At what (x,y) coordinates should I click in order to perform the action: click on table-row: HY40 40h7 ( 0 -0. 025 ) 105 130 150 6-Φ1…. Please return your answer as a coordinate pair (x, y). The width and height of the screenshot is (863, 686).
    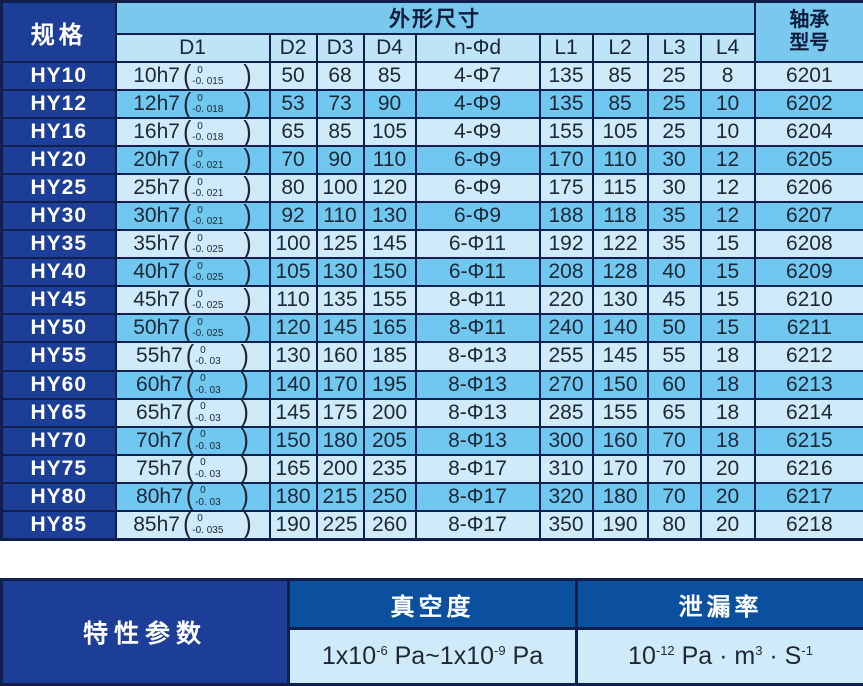
    Looking at the image, I should click on (431, 272).